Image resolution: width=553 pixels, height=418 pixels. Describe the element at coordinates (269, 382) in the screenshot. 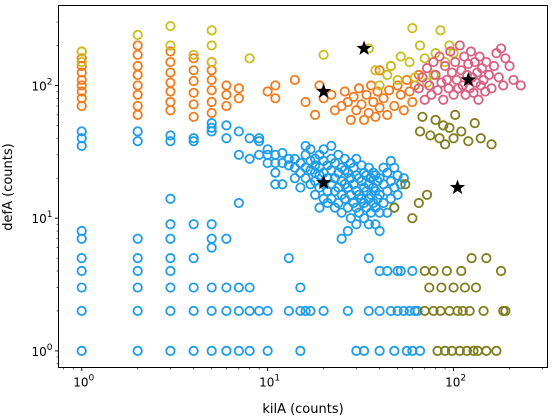

I see `x-tick-label: 101` at that location.